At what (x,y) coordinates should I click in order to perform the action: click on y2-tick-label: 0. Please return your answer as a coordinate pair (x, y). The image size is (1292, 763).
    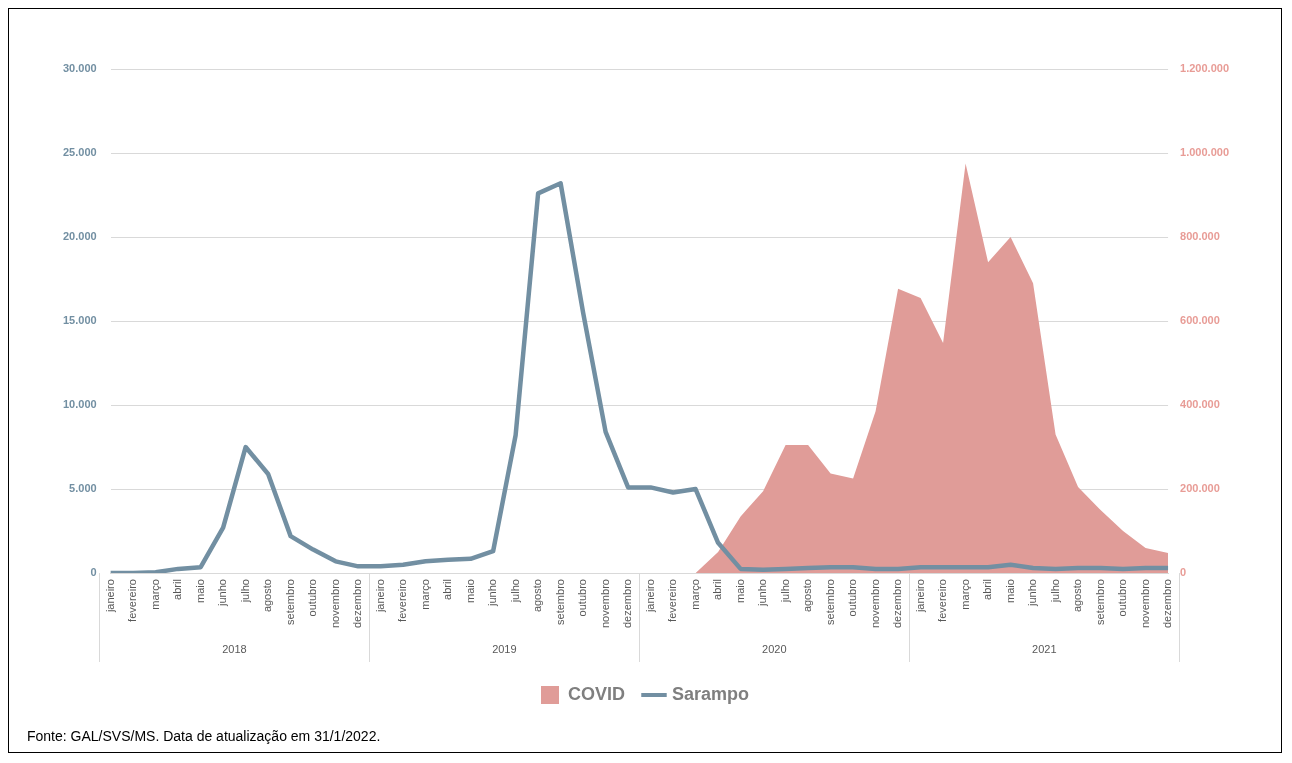
    Looking at the image, I should click on (1183, 572).